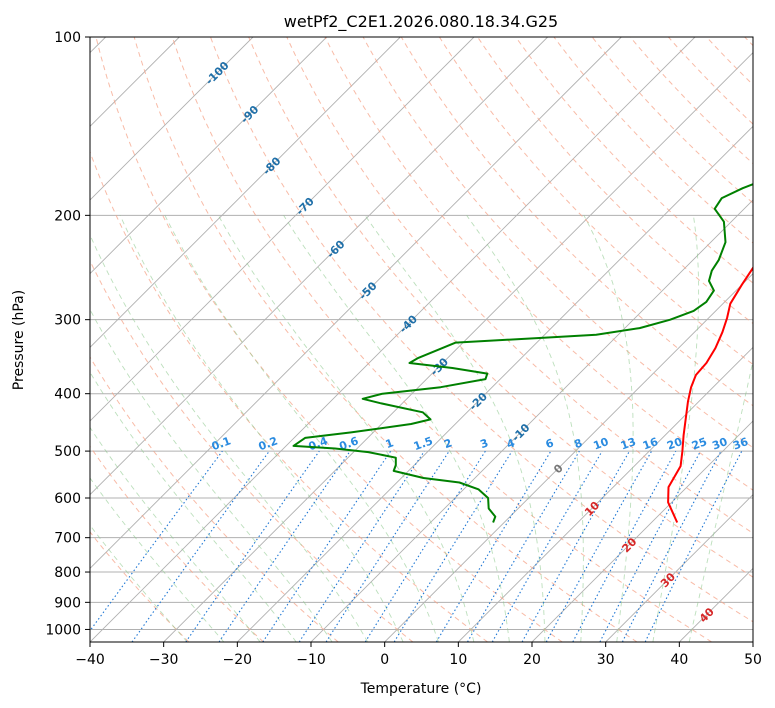 The image size is (775, 708). I want to click on y-axis: 100 200 300 400 500 600 700 800 900 1000, so click(67, 334).